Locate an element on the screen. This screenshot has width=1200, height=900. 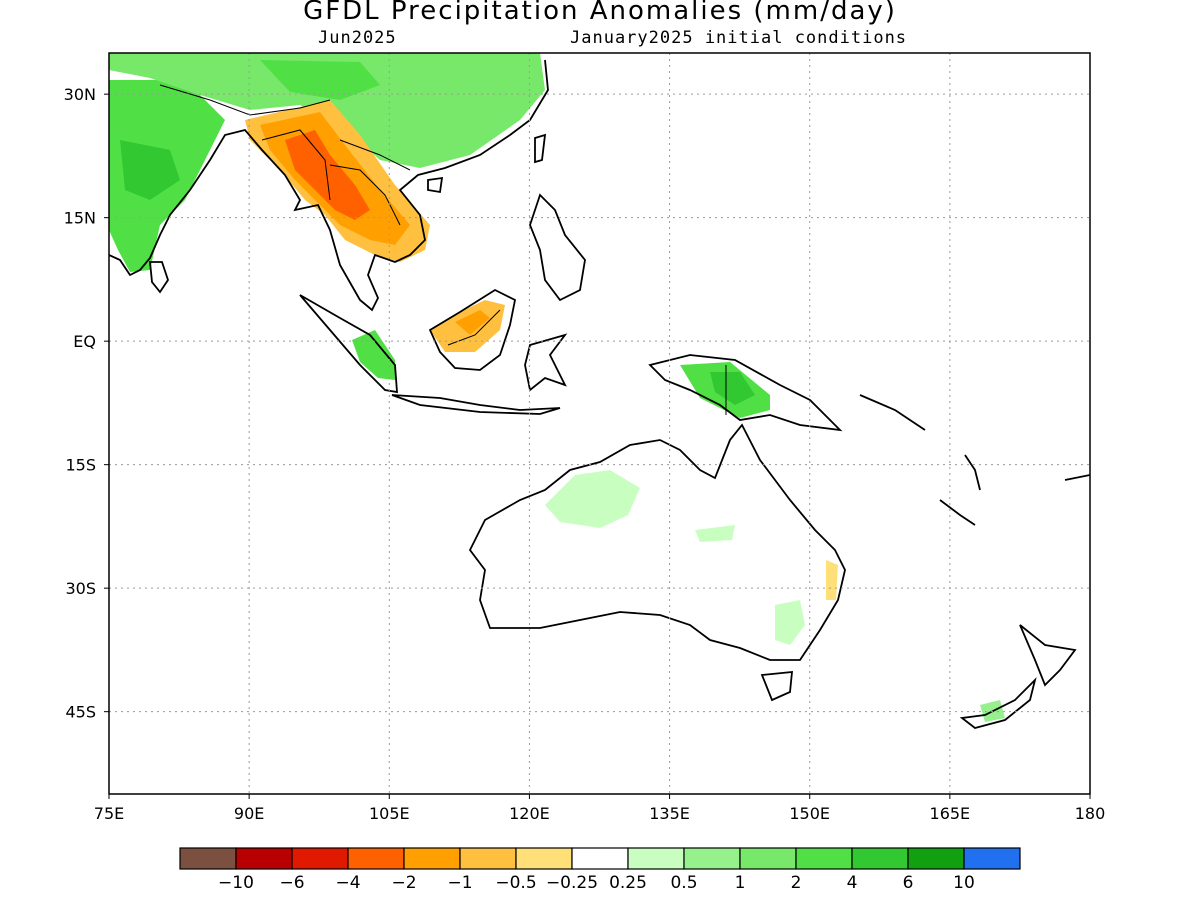
lat-tick-label: 30N is located at coordinates (80, 94).